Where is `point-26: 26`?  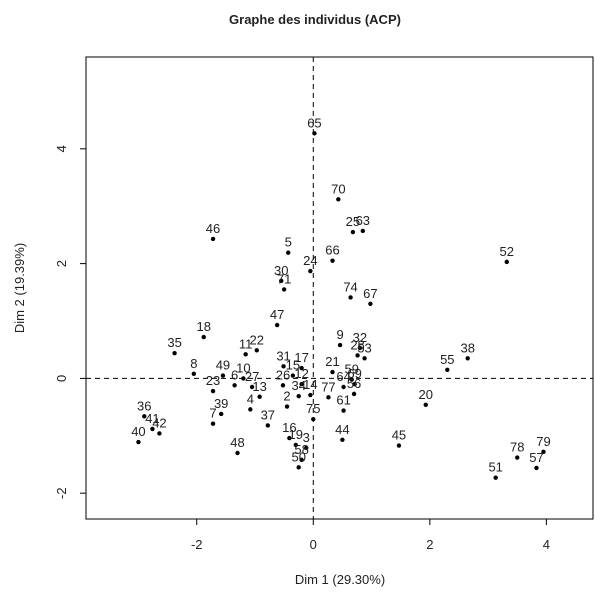
point-26: 26 is located at coordinates (283, 377).